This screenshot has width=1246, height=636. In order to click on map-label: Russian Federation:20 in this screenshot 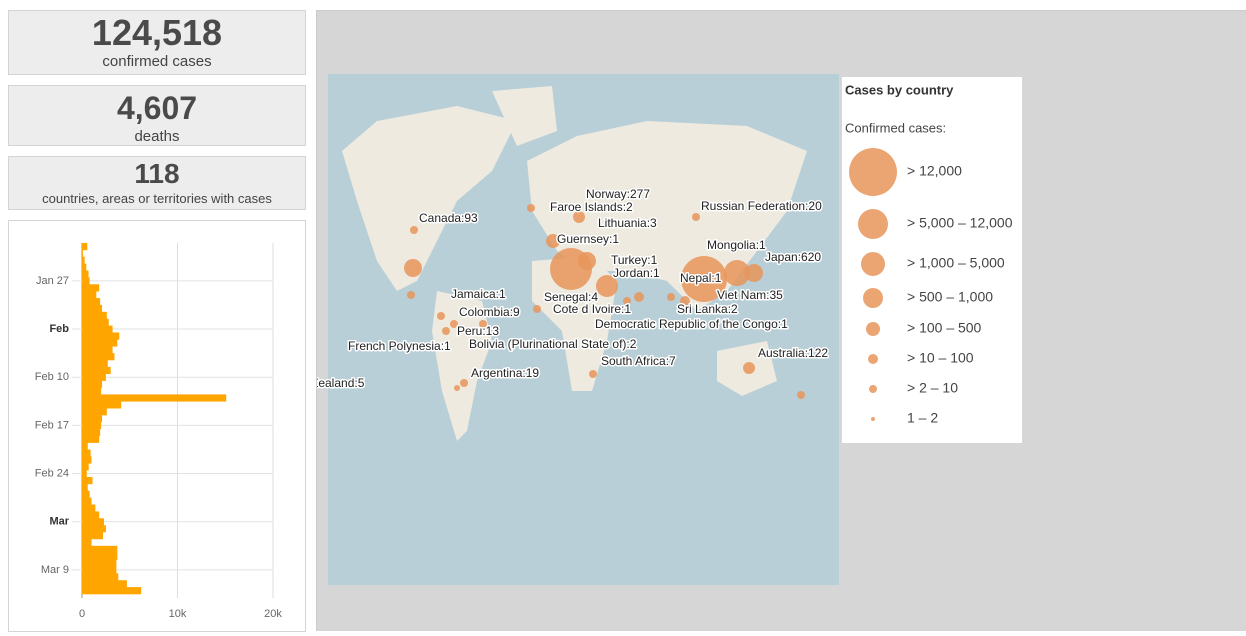, I will do `click(761, 206)`.